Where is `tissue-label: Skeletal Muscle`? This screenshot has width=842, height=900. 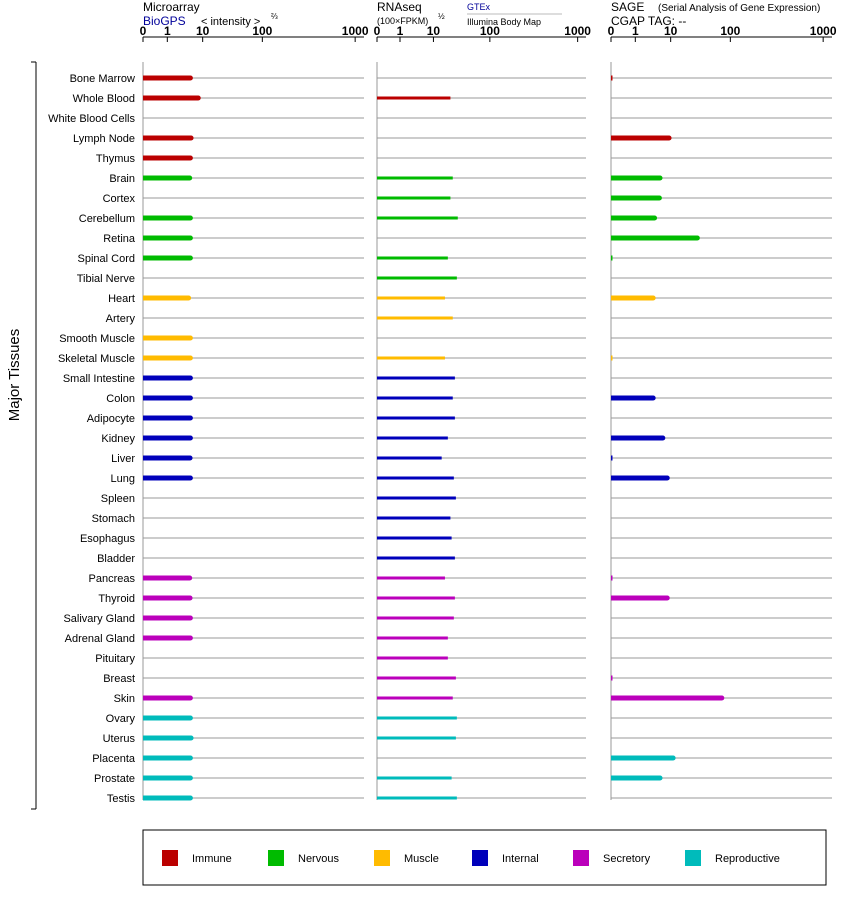 tissue-label: Skeletal Muscle is located at coordinates (96, 359).